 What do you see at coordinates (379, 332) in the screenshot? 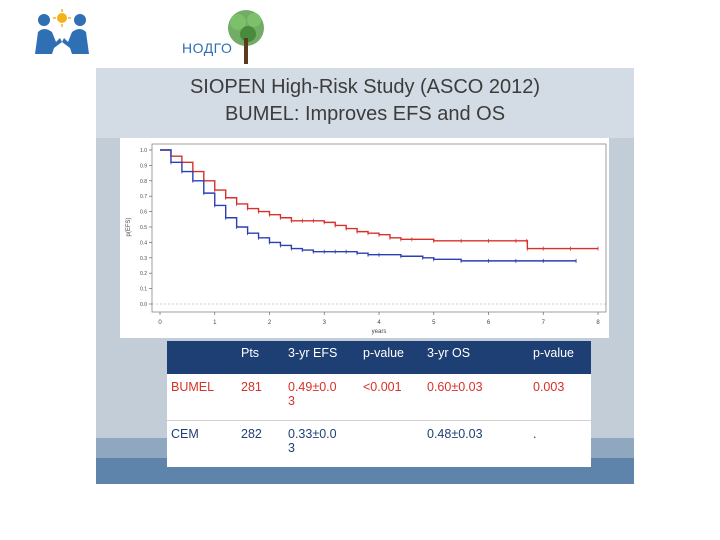
I see `x-axis-label: years` at bounding box center [379, 332].